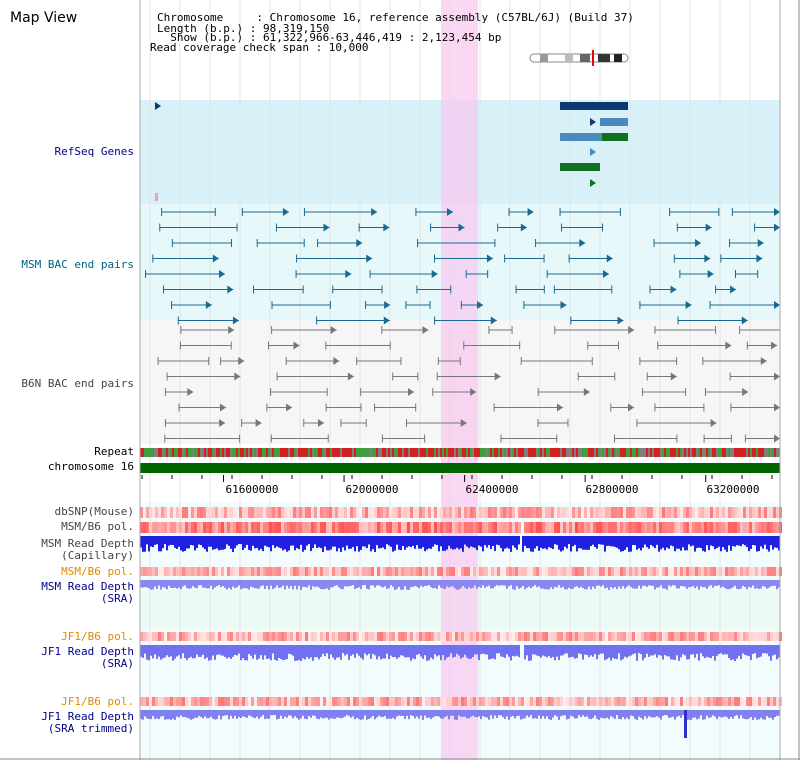  I want to click on chromosome-ideogram, so click(579, 58).